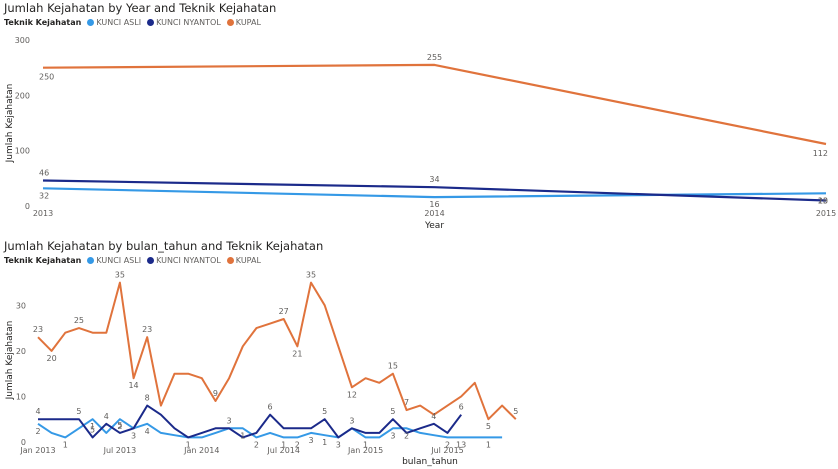 This screenshot has width=838, height=469. Describe the element at coordinates (434, 204) in the screenshot. I see `data-label: 16` at that location.